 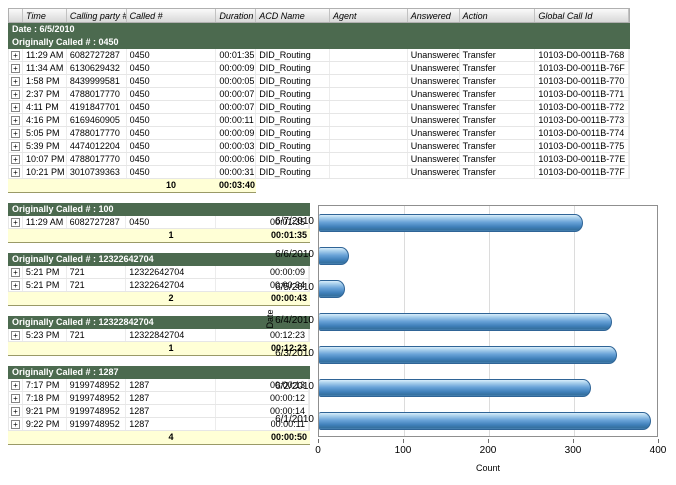 What do you see at coordinates (319, 29) in the screenshot?
I see `date-group-band: Date : 6/5/2010` at bounding box center [319, 29].